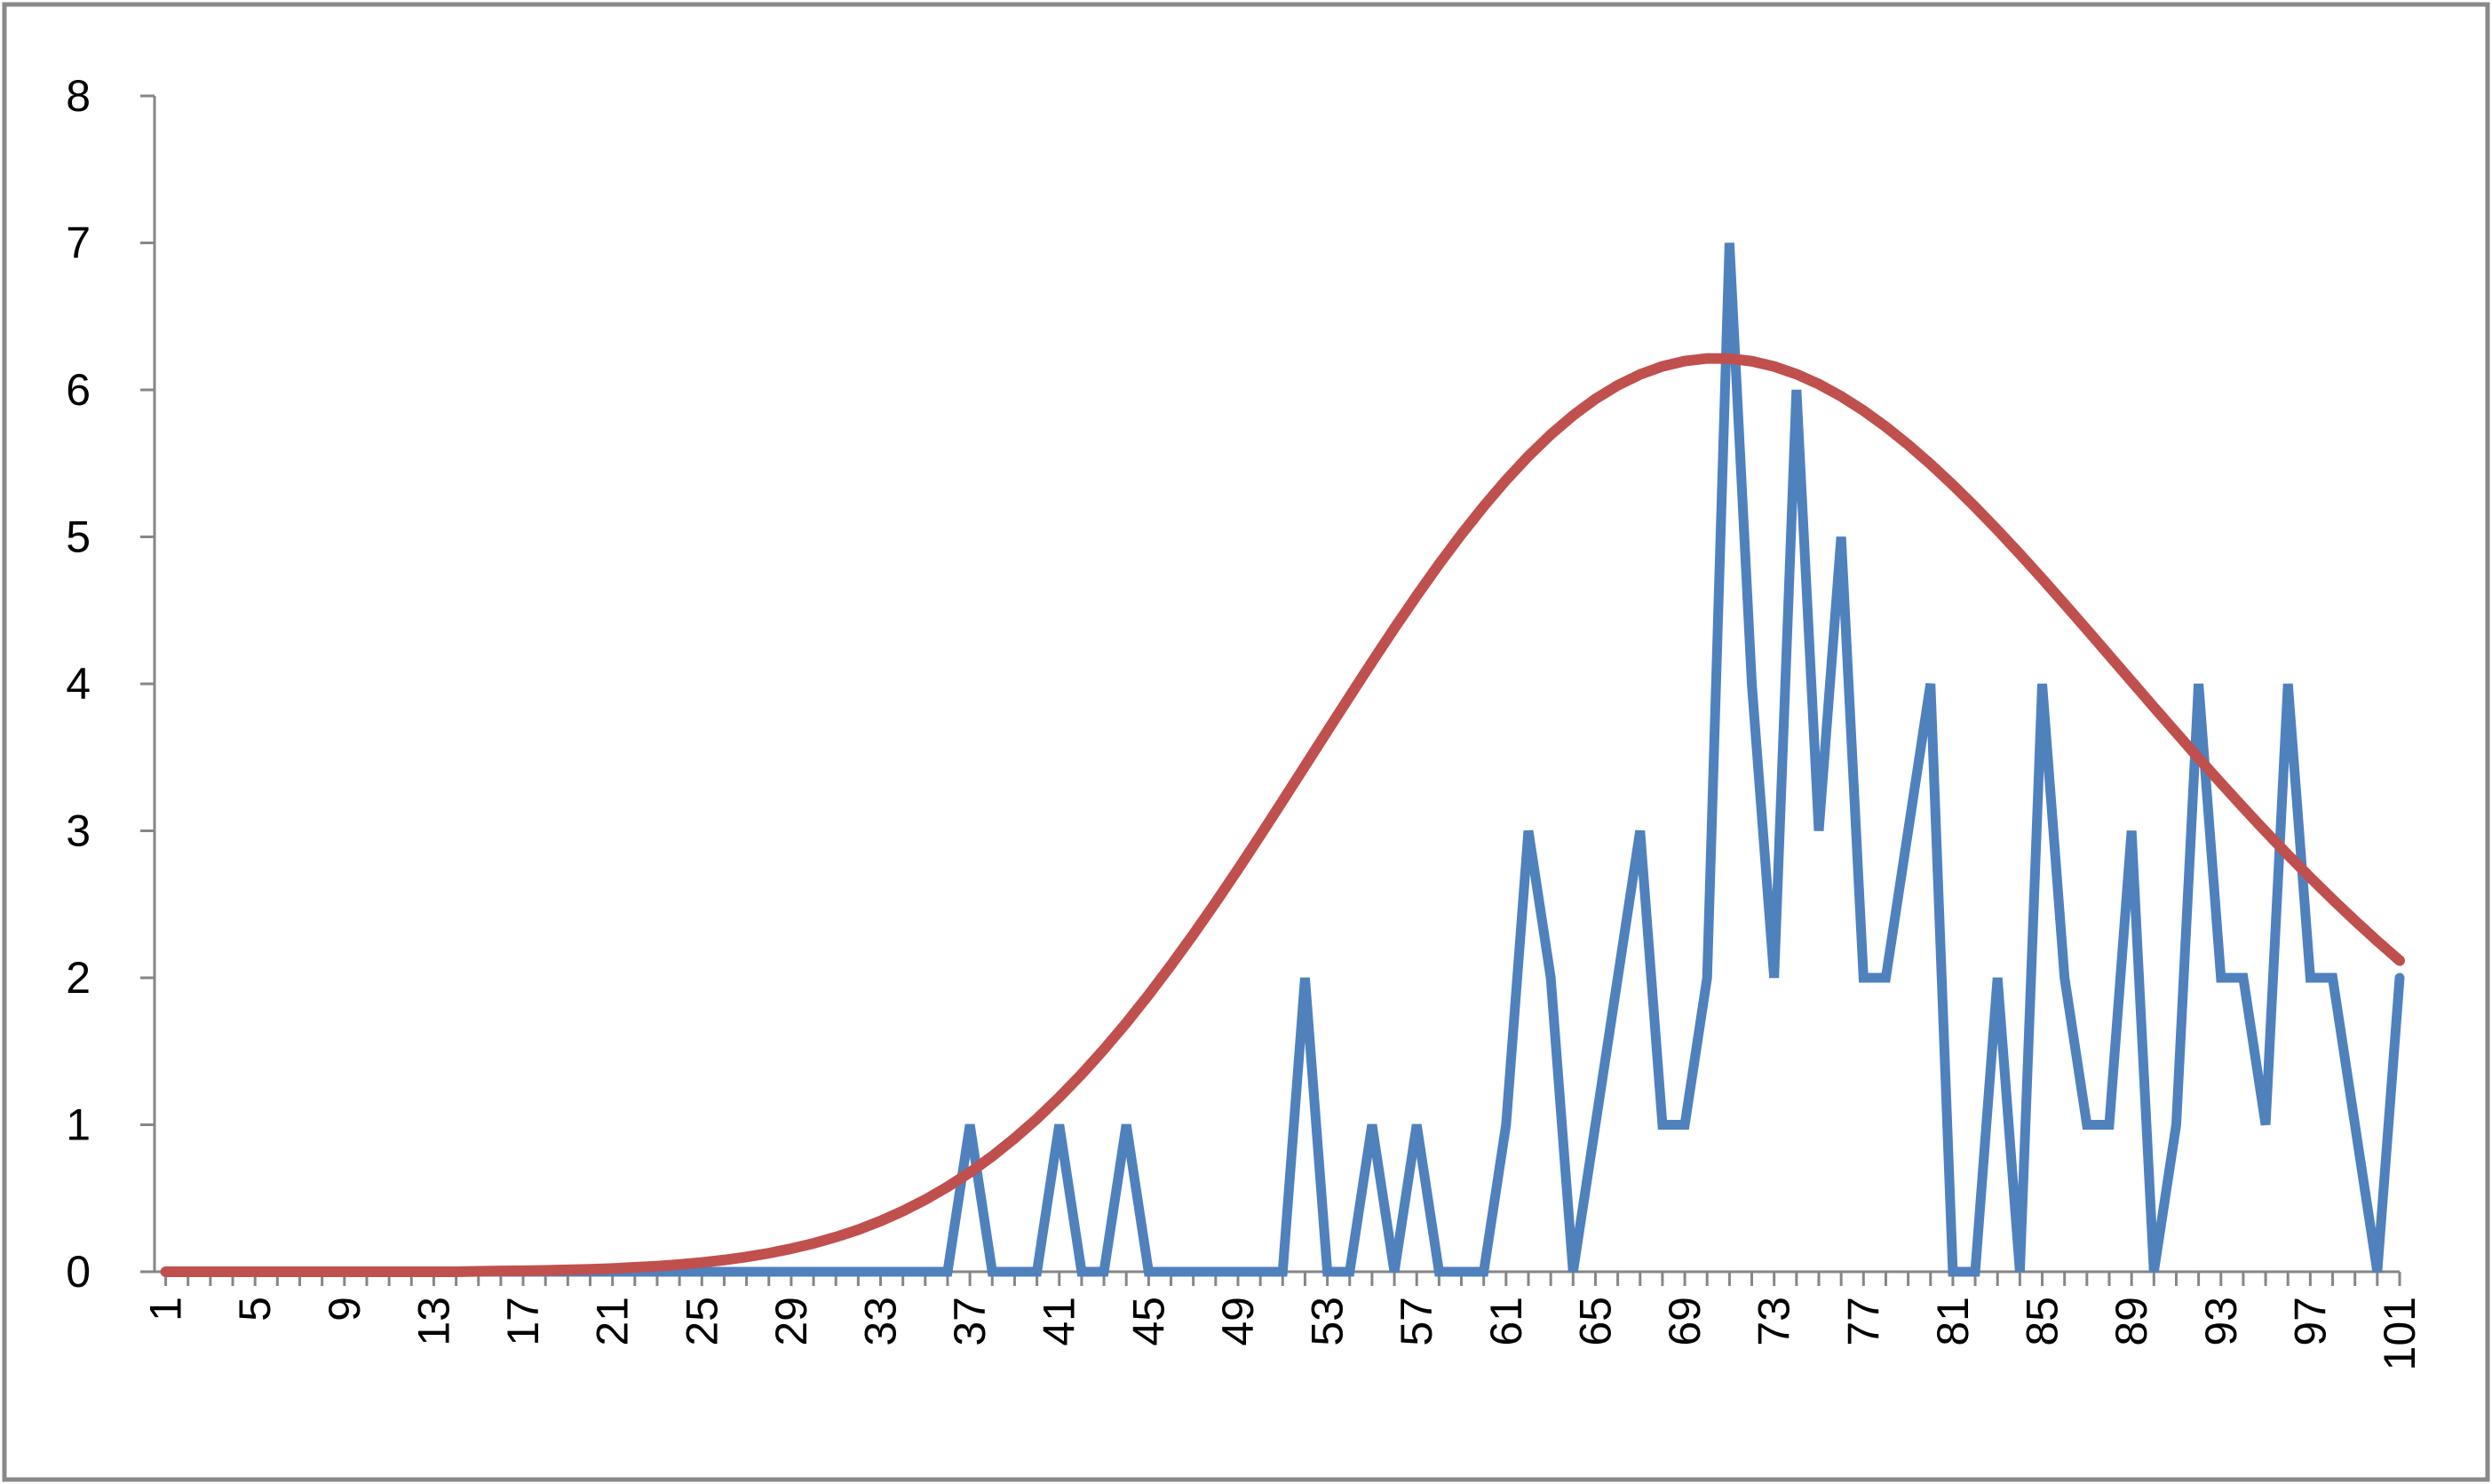  What do you see at coordinates (78, 978) in the screenshot?
I see `y-tick-label: 2` at bounding box center [78, 978].